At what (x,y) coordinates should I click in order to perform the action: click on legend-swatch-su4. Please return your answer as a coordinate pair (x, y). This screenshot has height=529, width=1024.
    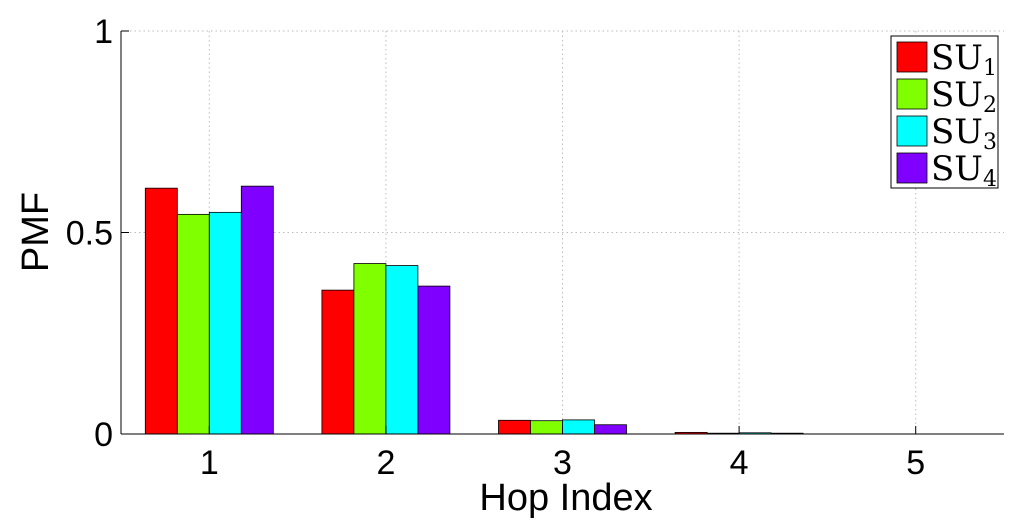
    Looking at the image, I should click on (912, 168).